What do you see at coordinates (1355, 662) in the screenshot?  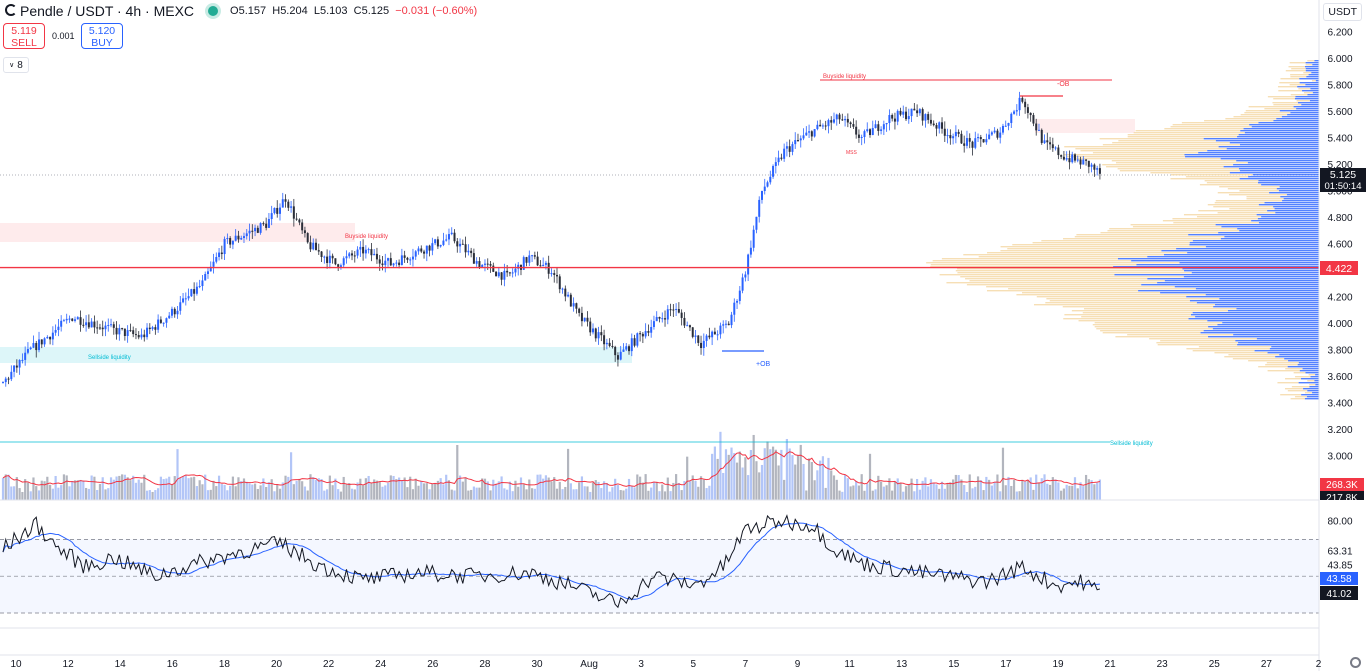 I see `gear-icon` at bounding box center [1355, 662].